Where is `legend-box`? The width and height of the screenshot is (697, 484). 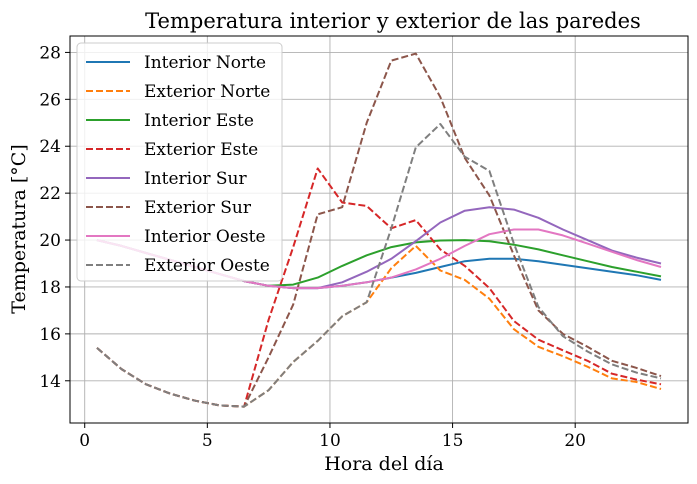 legend-box is located at coordinates (179, 162).